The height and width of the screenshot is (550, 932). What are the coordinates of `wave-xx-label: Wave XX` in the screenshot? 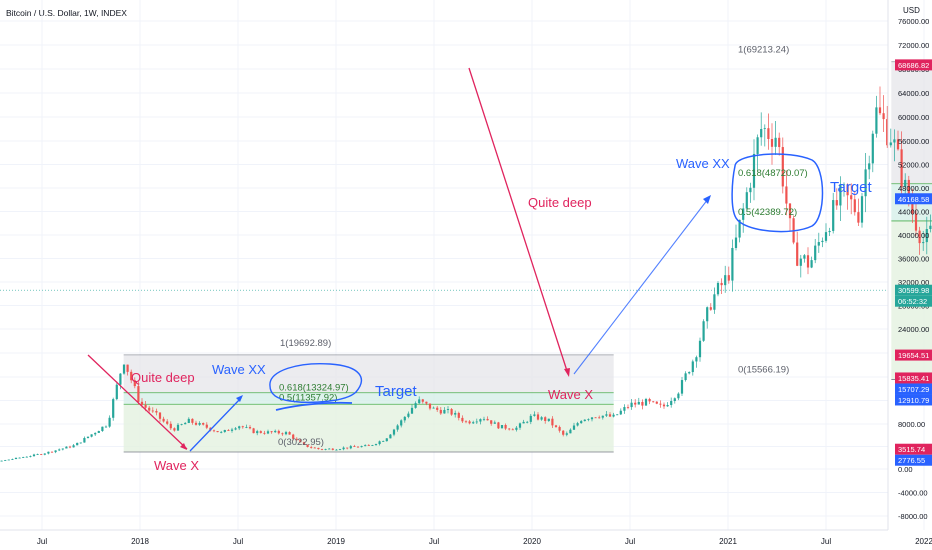 It's located at (703, 163).